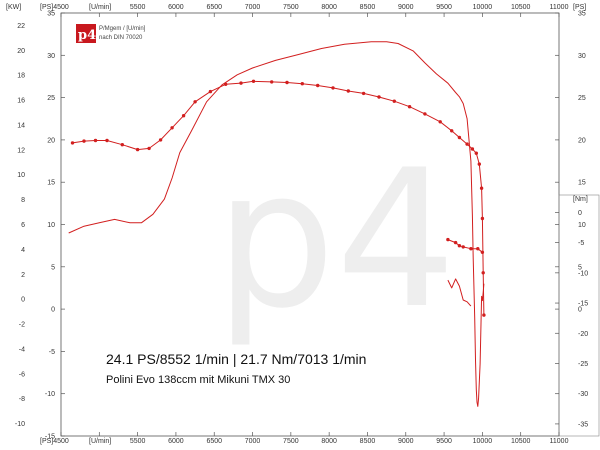  What do you see at coordinates (13, 7) in the screenshot?
I see `kw-unit-top: [KW]` at bounding box center [13, 7].